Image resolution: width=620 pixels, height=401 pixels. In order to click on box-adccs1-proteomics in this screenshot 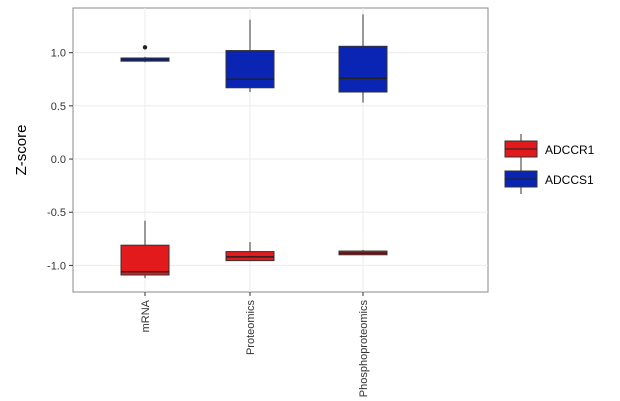, I will do `click(250, 56)`.